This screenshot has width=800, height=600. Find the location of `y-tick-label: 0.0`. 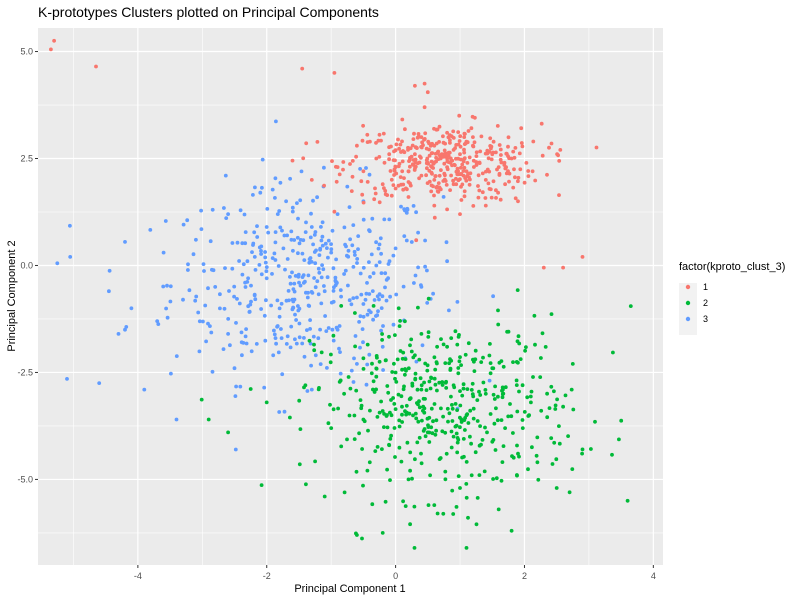

y-tick-label: 0.0 is located at coordinates (26, 265).